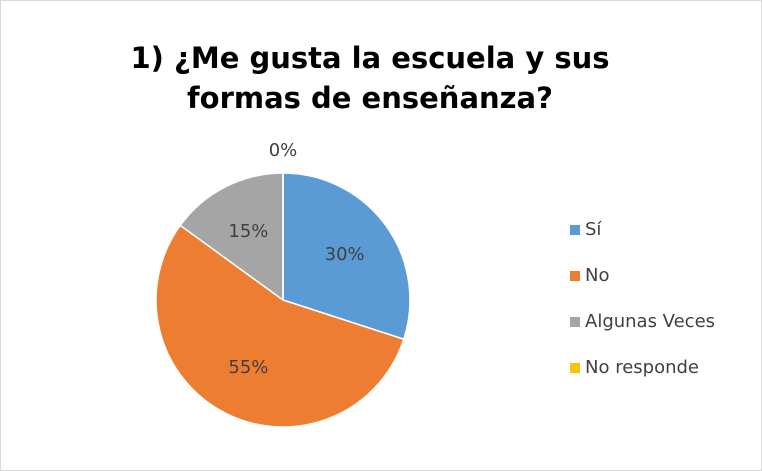 The height and width of the screenshot is (471, 762). Describe the element at coordinates (650, 321) in the screenshot. I see `legend-label: Algunas Veces` at that location.